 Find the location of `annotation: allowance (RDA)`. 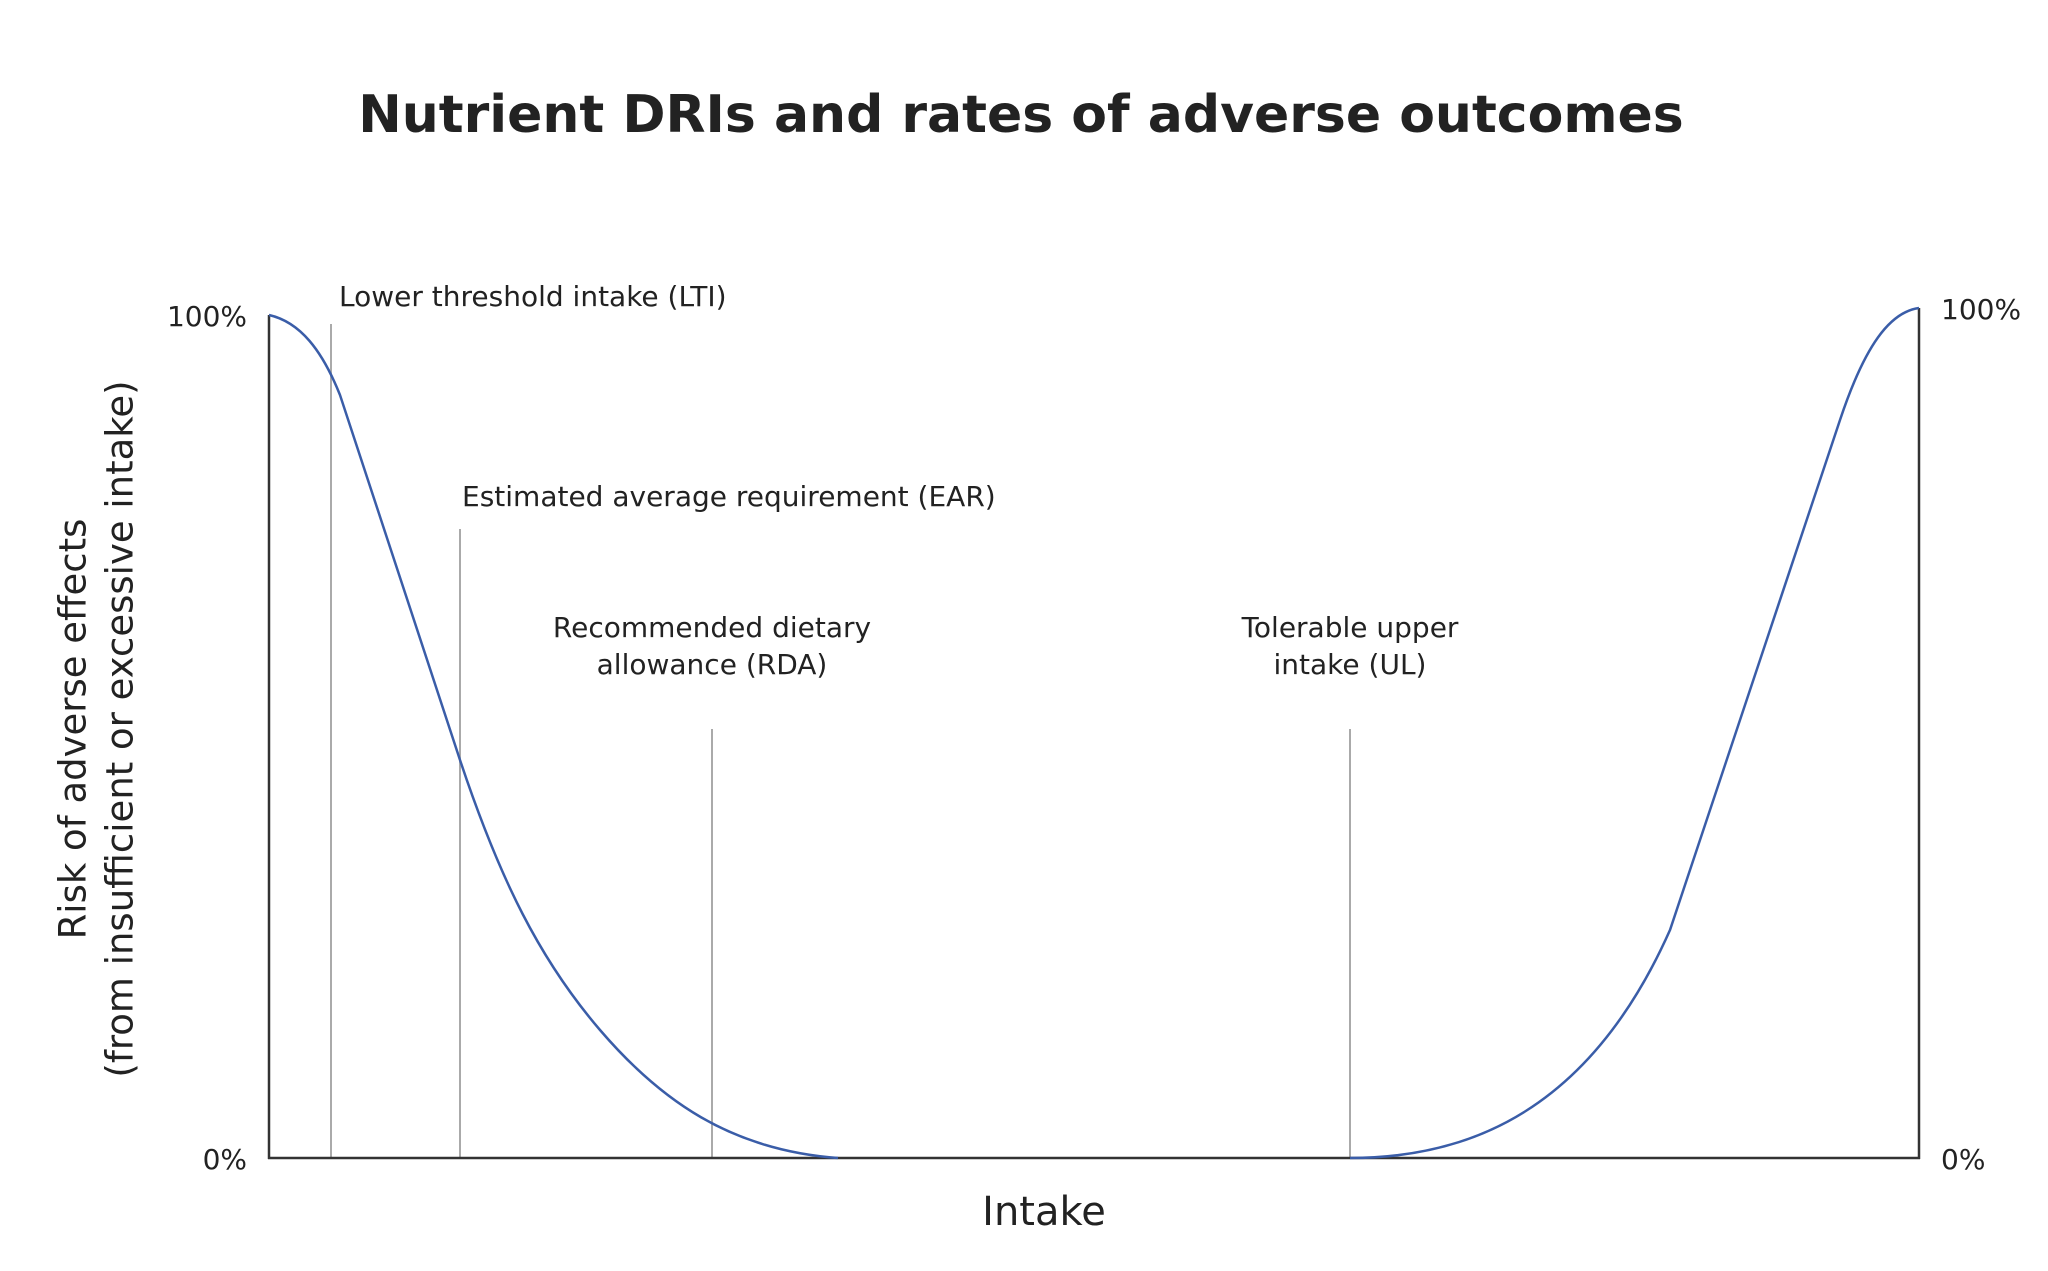

annotation: allowance (RDA) is located at coordinates (712, 664).